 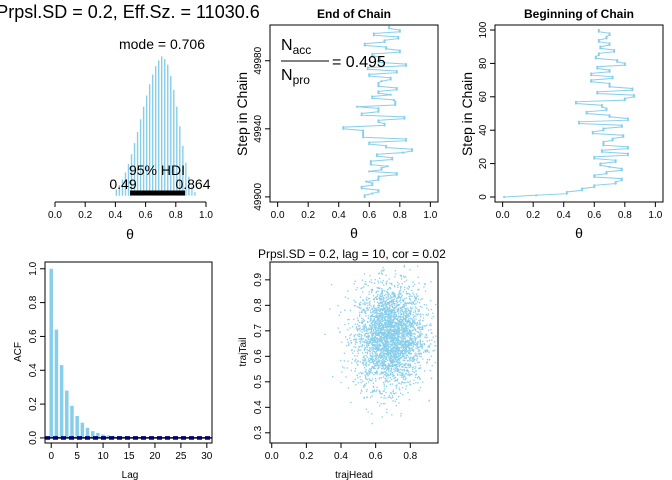 What do you see at coordinates (625, 215) in the screenshot?
I see `x-tick-label: 0.8` at bounding box center [625, 215].